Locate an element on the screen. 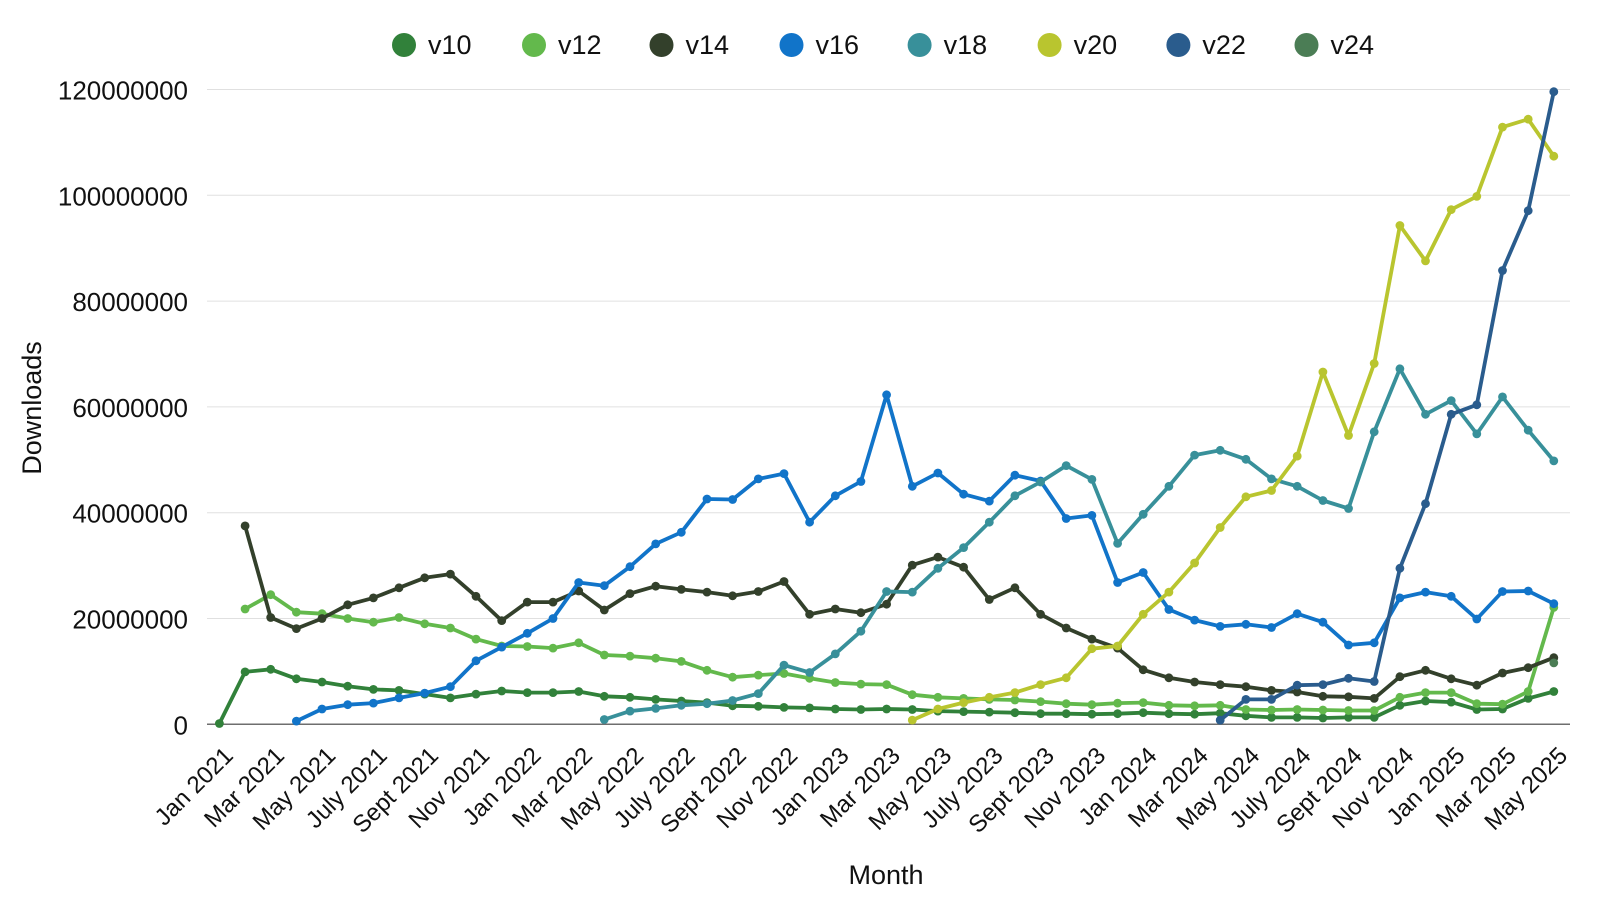 The height and width of the screenshot is (905, 1600). svg-text: v10 is located at coordinates (450, 45).